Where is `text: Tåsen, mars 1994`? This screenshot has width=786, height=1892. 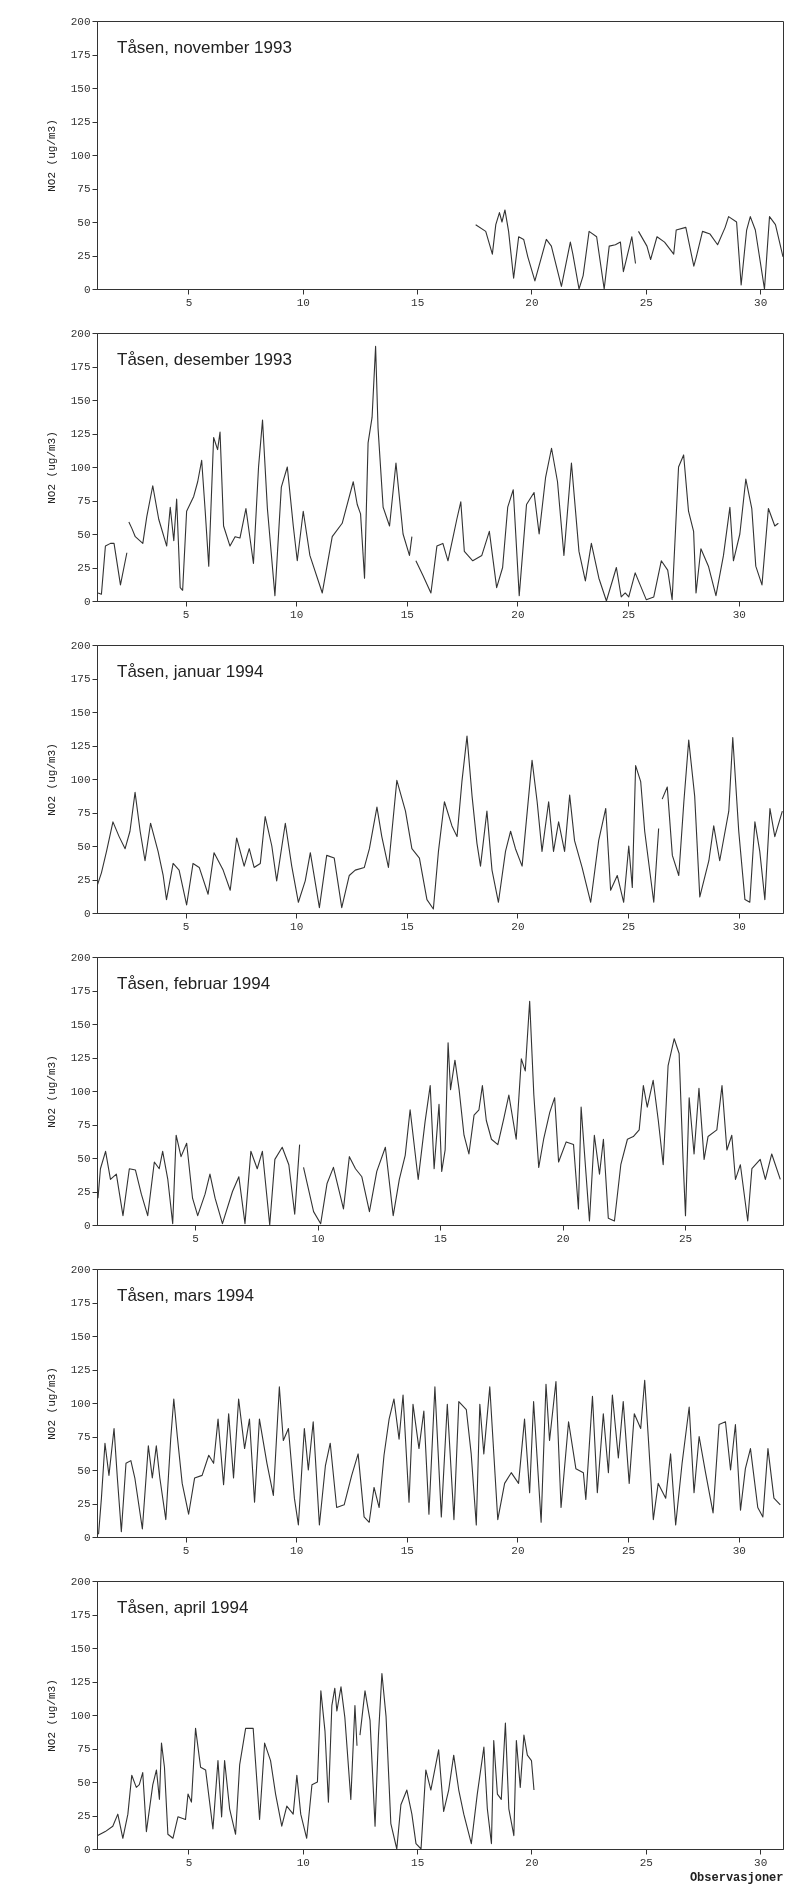
text: Tåsen, mars 1994 is located at coordinates (186, 1295).